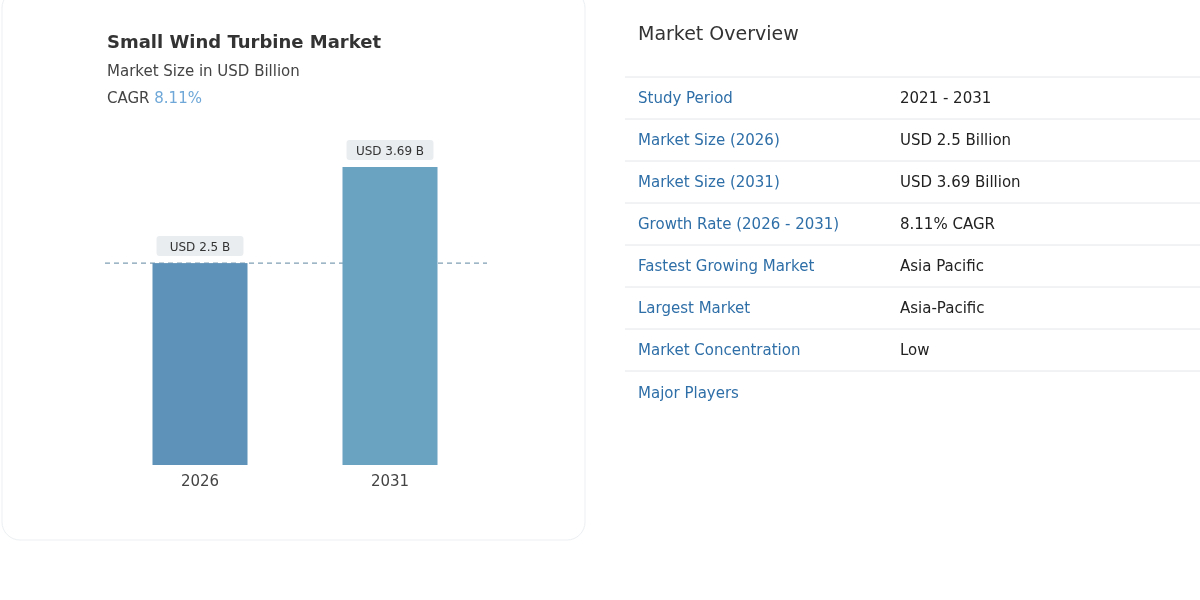 Image resolution: width=1200 pixels, height=600 pixels. Describe the element at coordinates (960, 182) in the screenshot. I see `text: USD 3.69 Billion` at that location.